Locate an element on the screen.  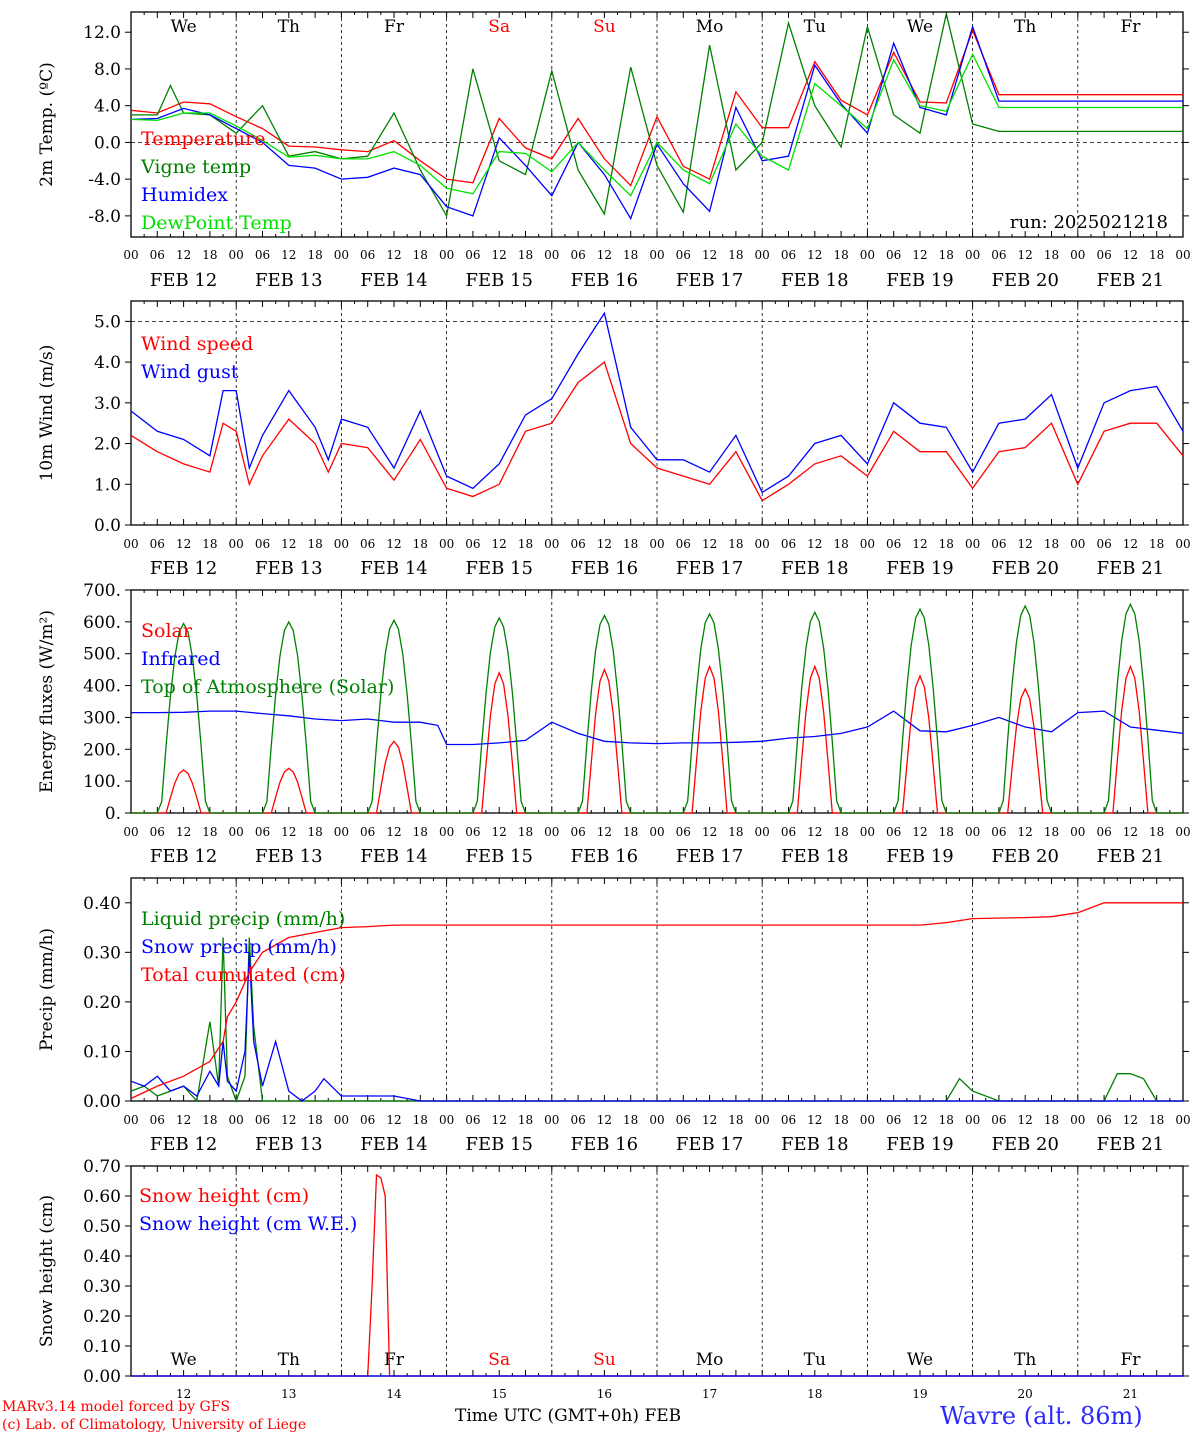
series-line-vigne-temp is located at coordinates (657, 115).